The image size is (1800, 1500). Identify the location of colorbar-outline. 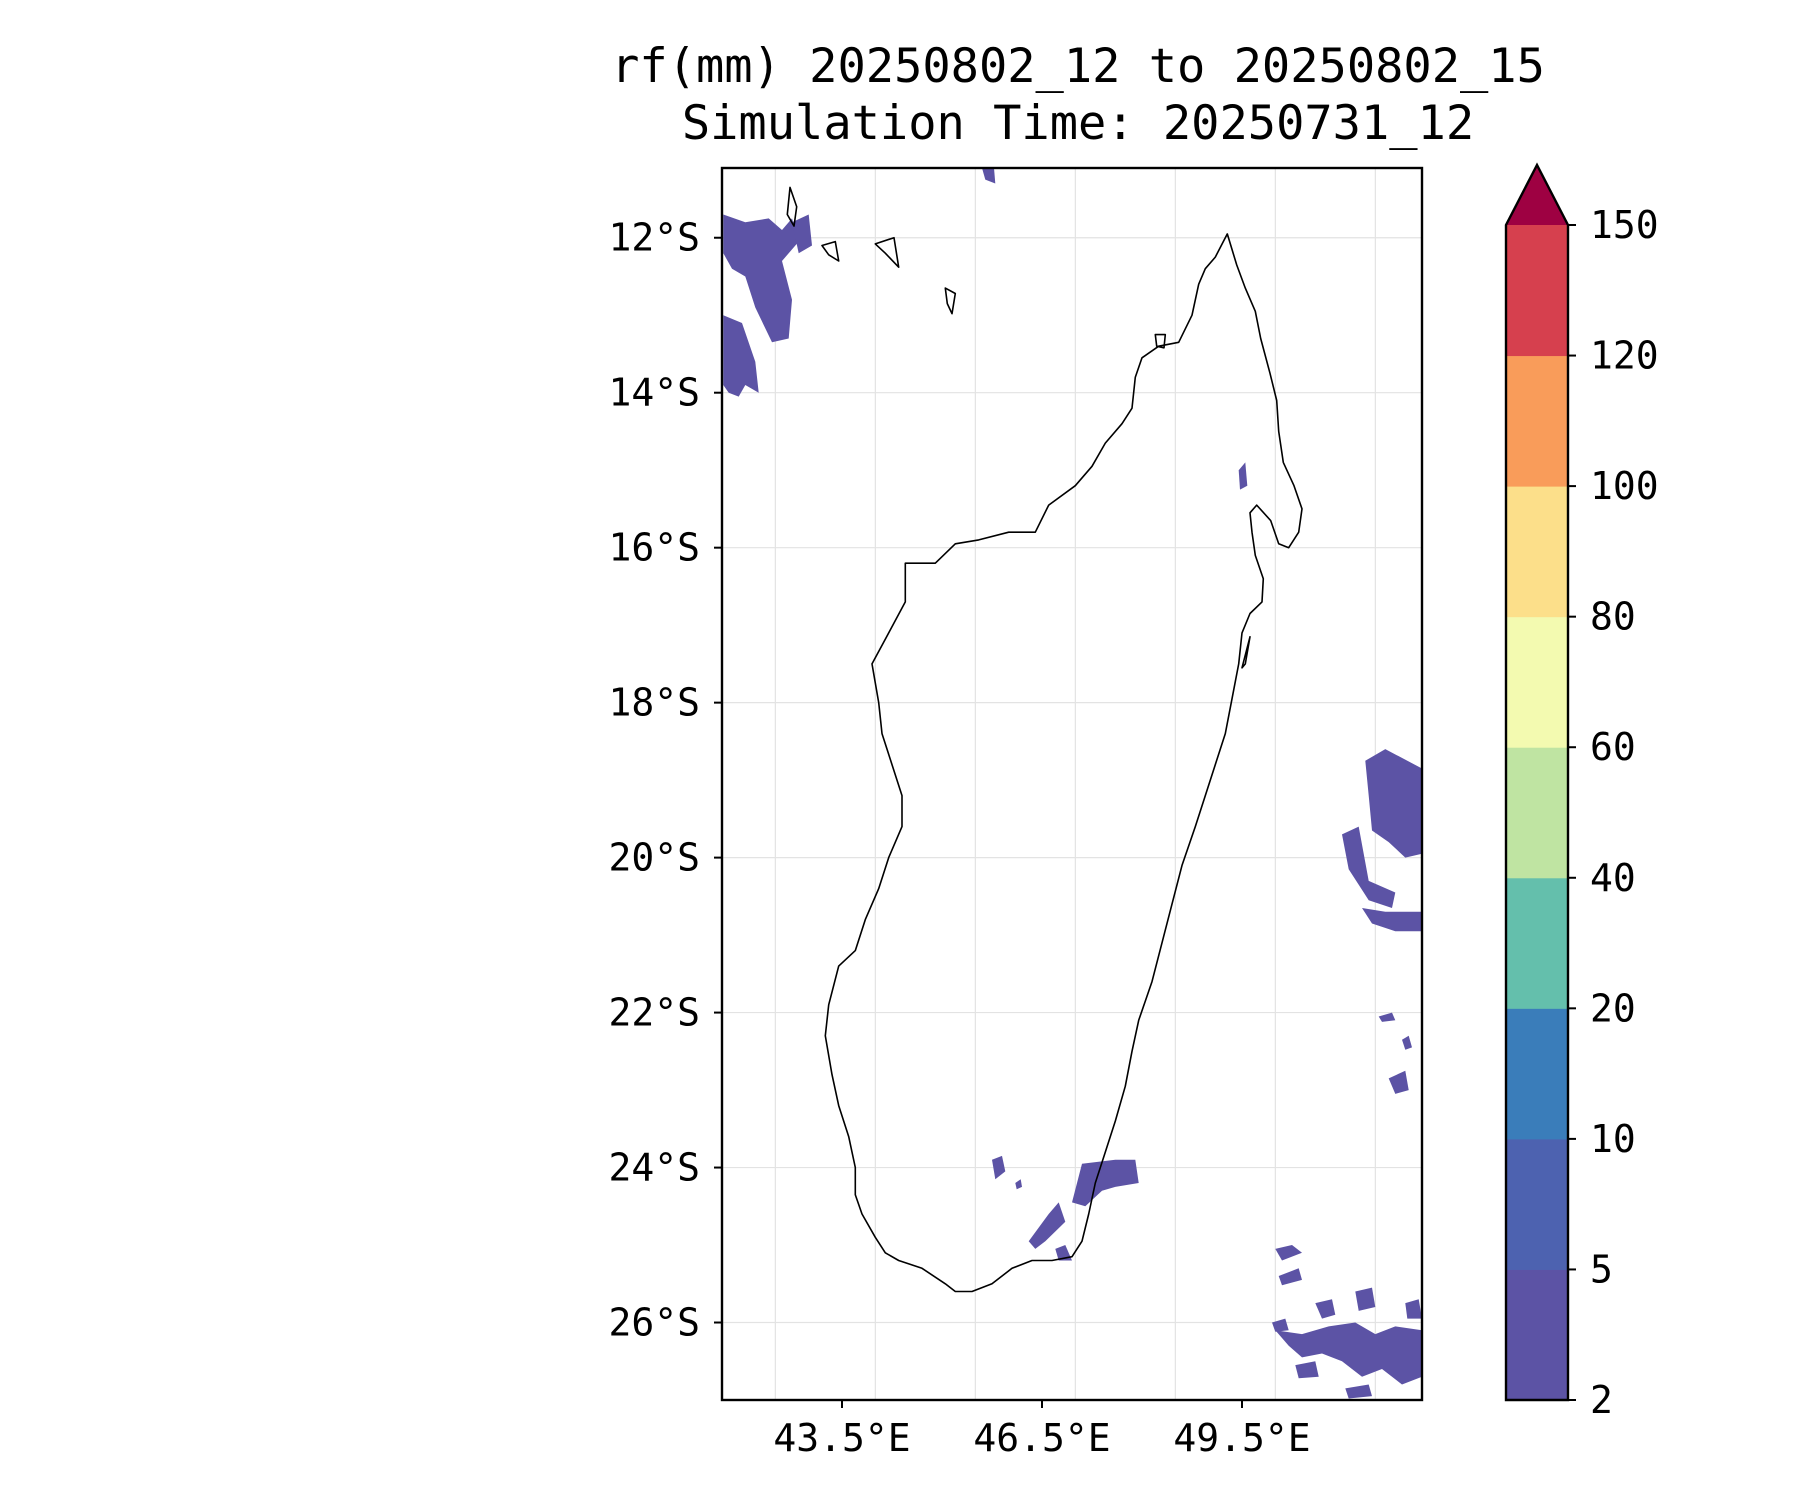
(1537, 782).